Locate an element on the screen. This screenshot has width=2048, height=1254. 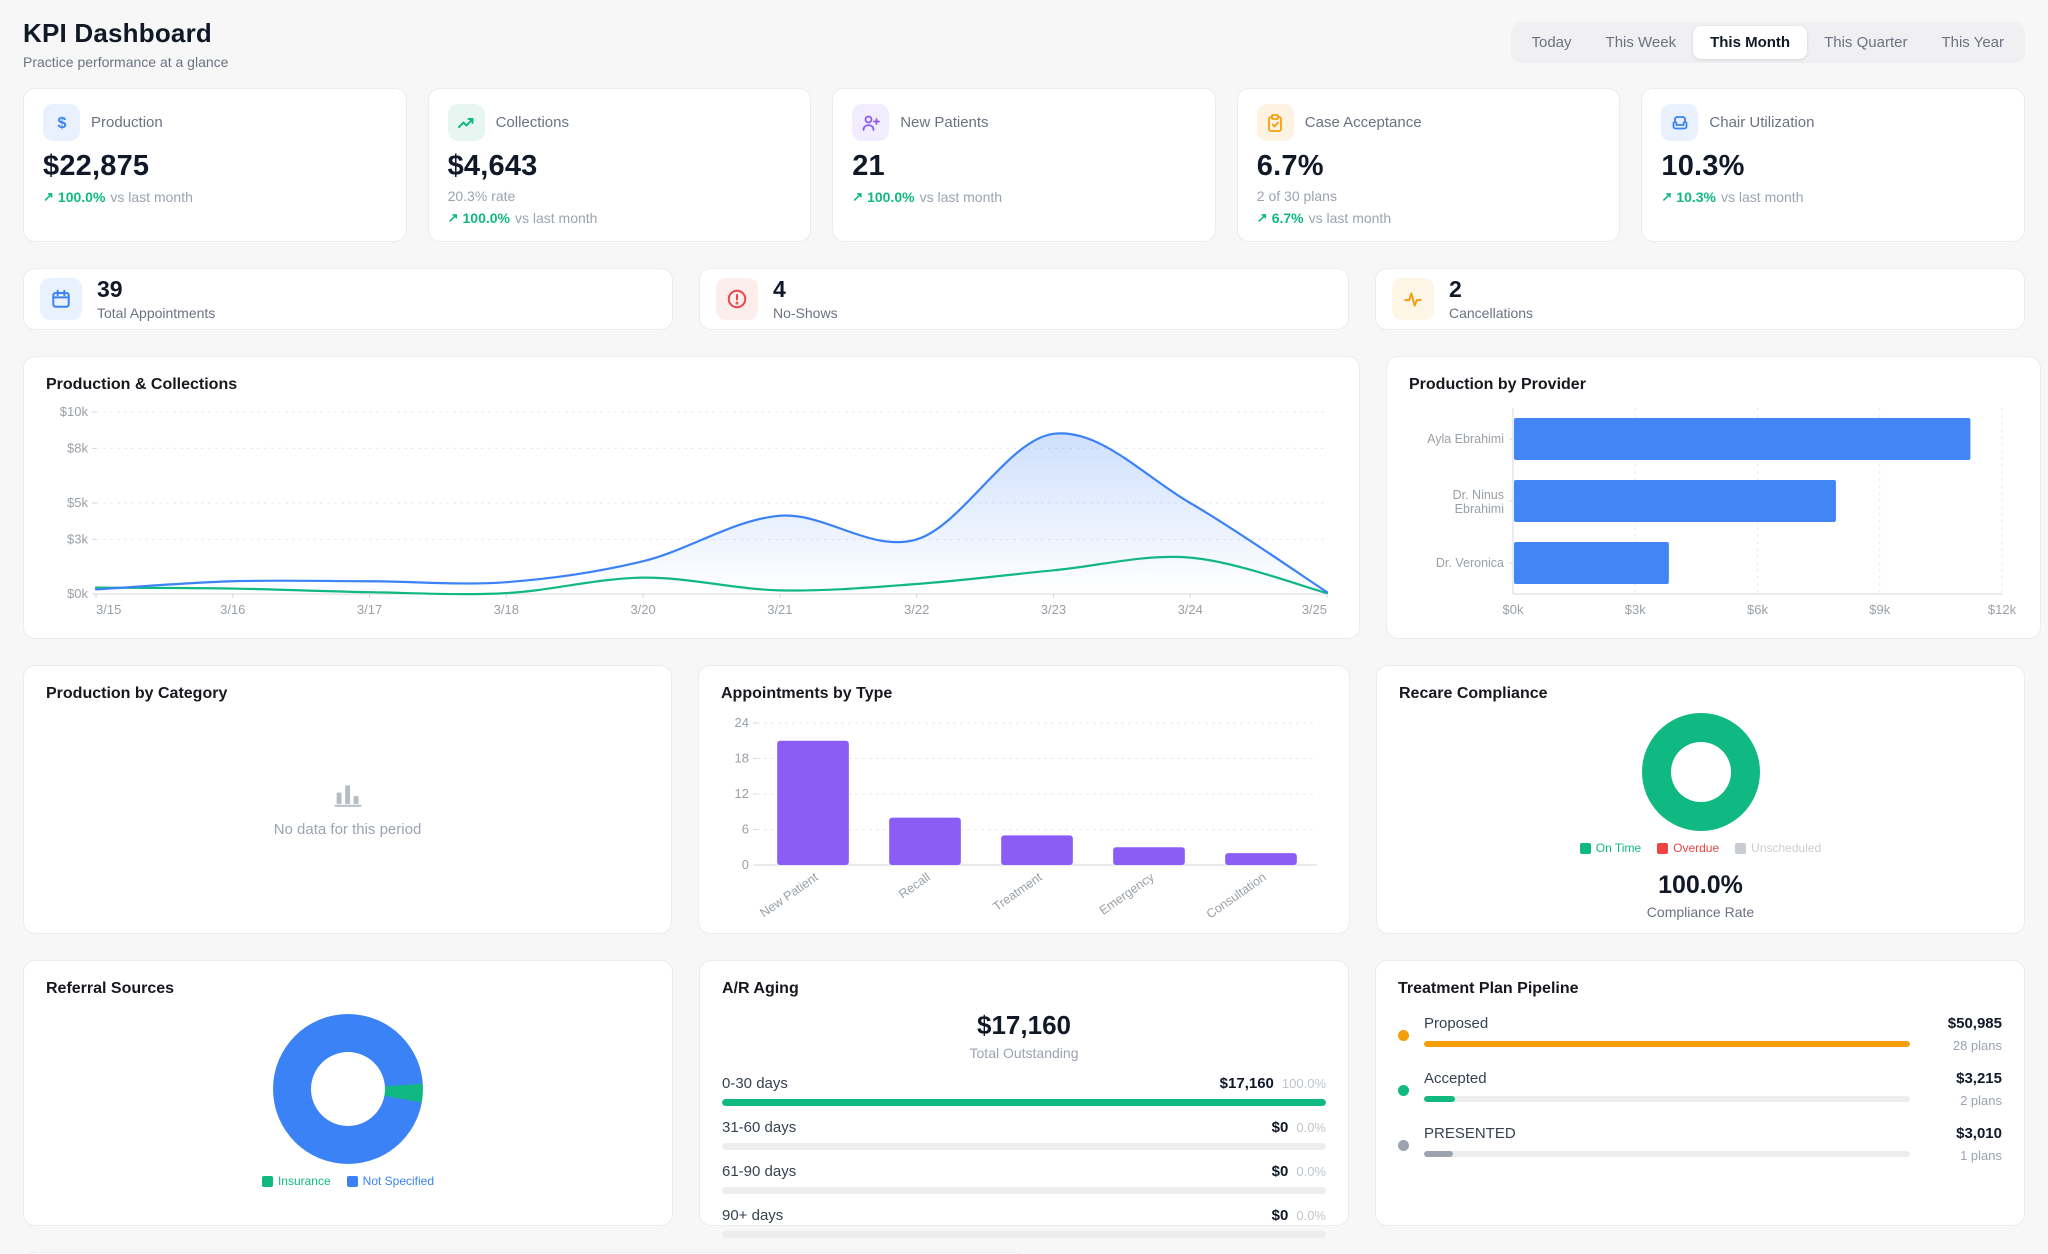
ar-aging-row: 0-30 days $17,160 100.0% is located at coordinates (1024, 1090).